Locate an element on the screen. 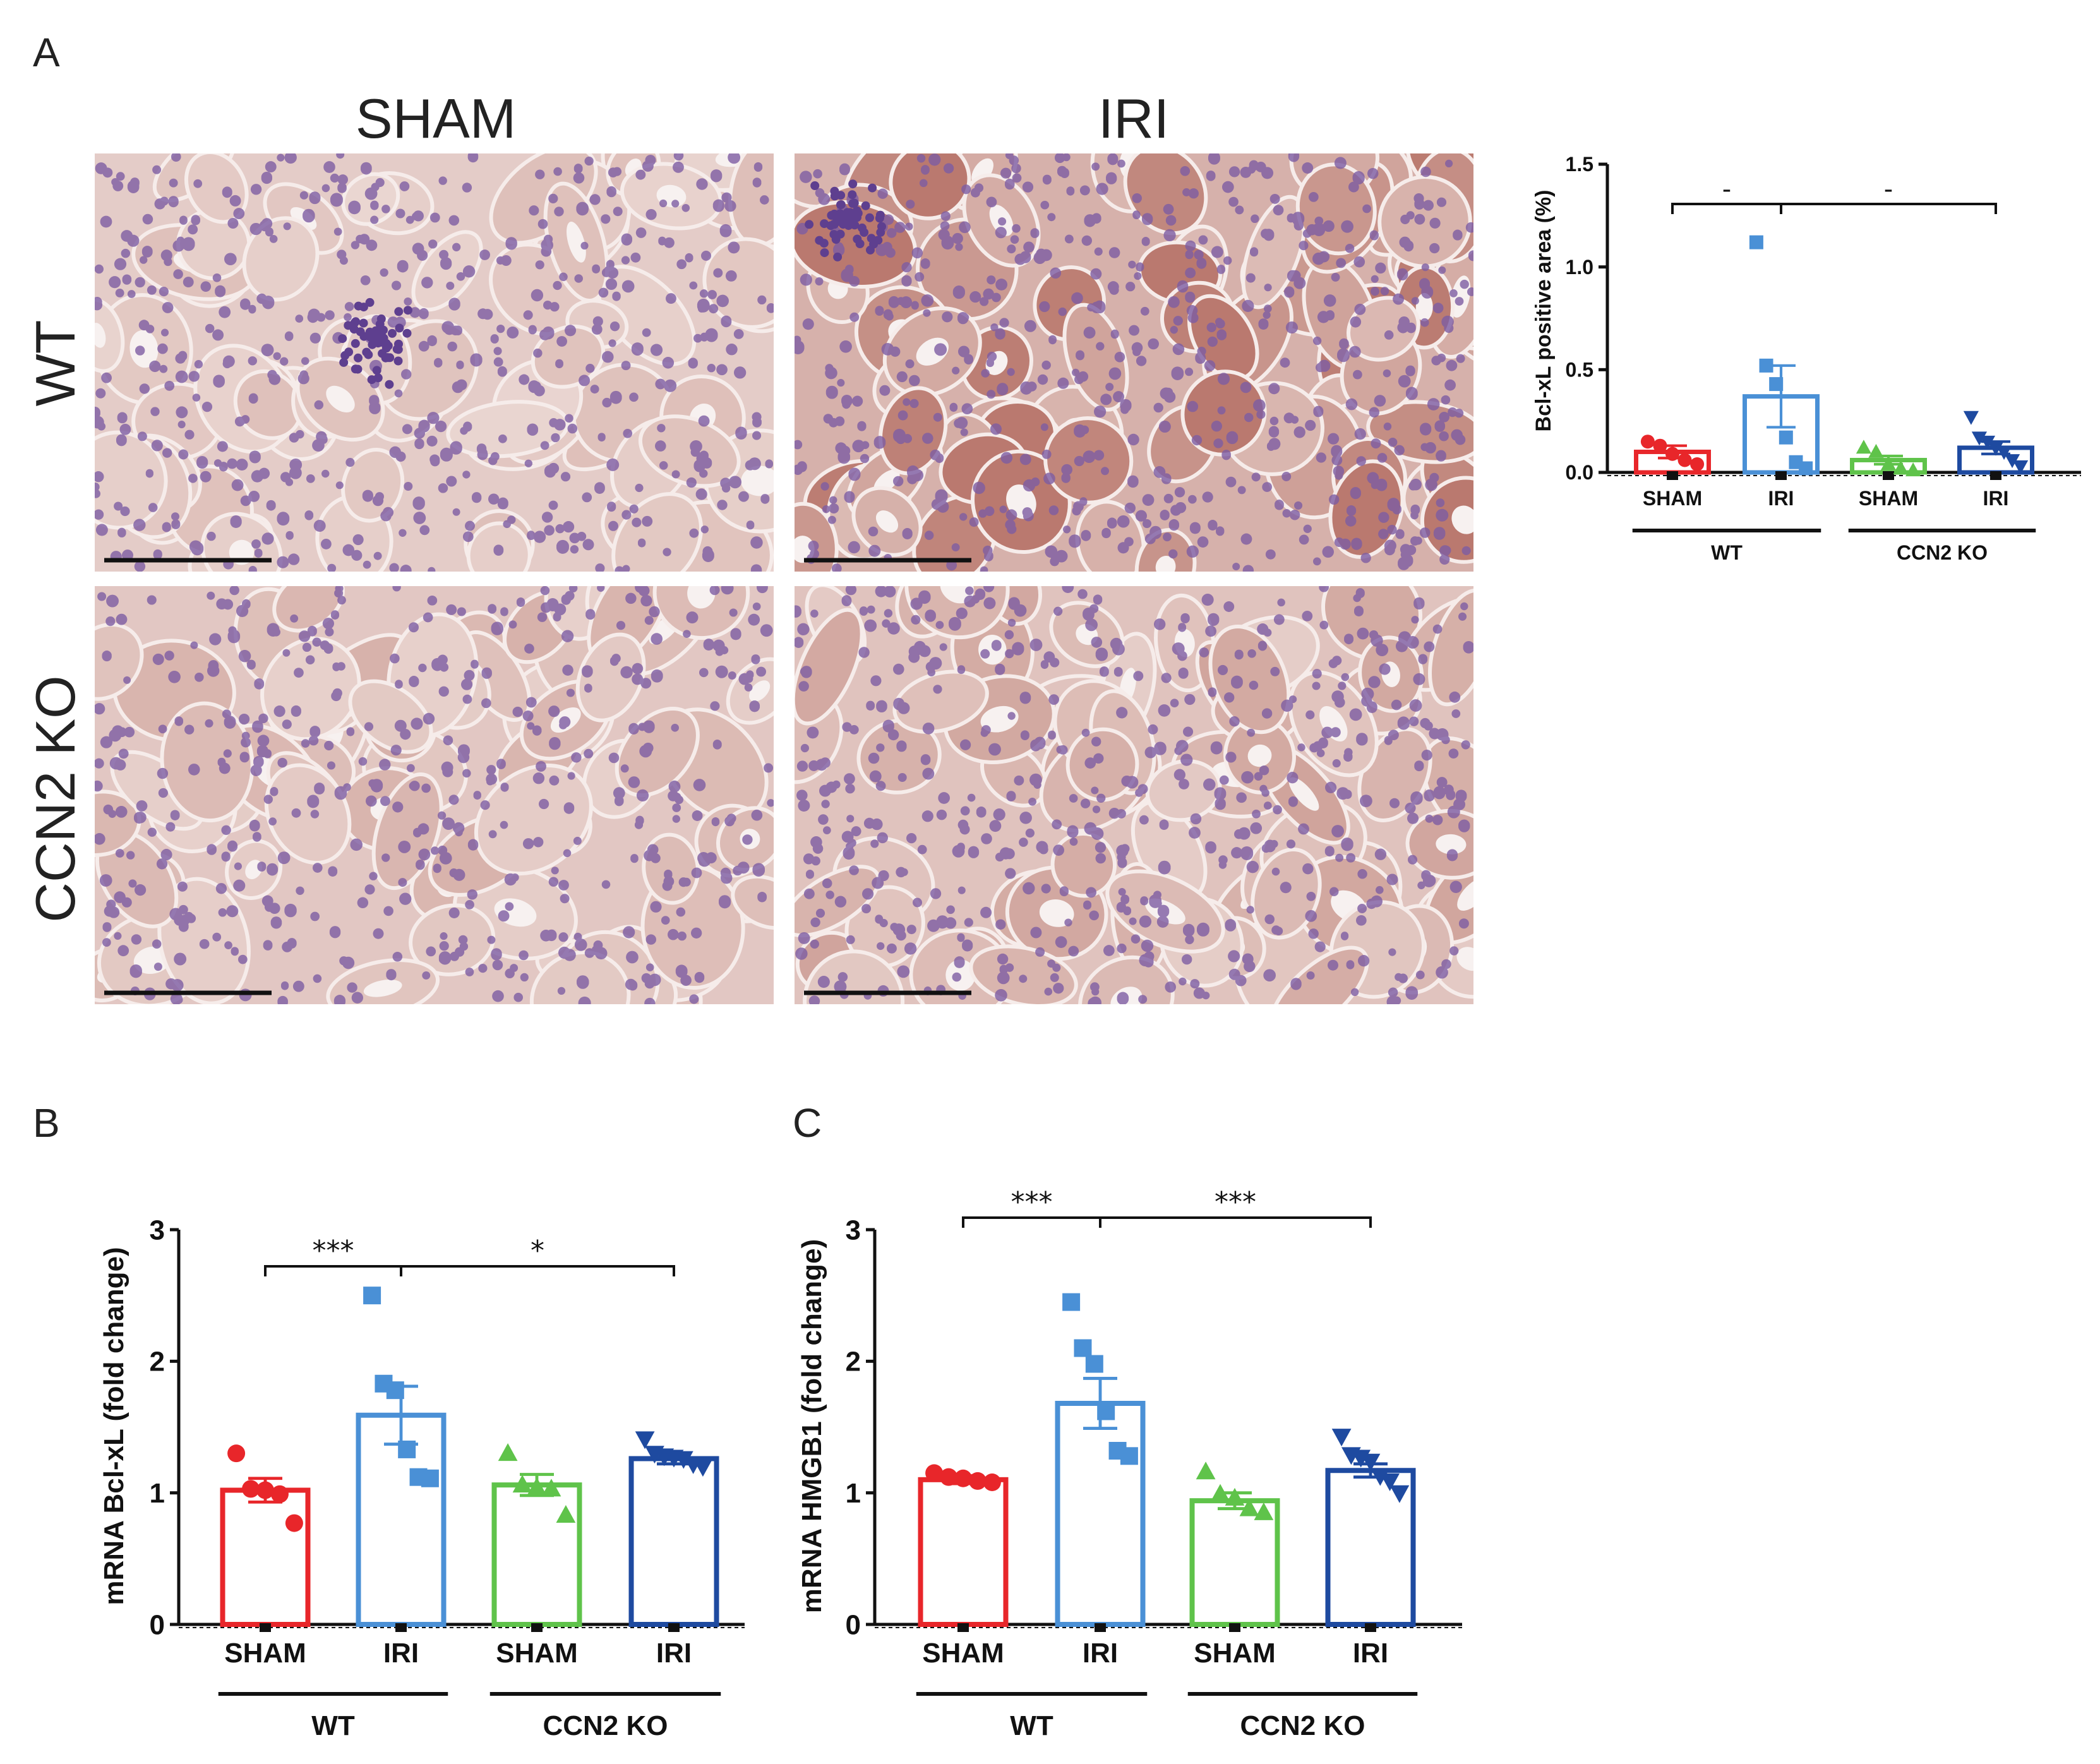 The image size is (2100, 1764). y-axis-label: Bcl-xL positive area (%) is located at coordinates (1544, 311).